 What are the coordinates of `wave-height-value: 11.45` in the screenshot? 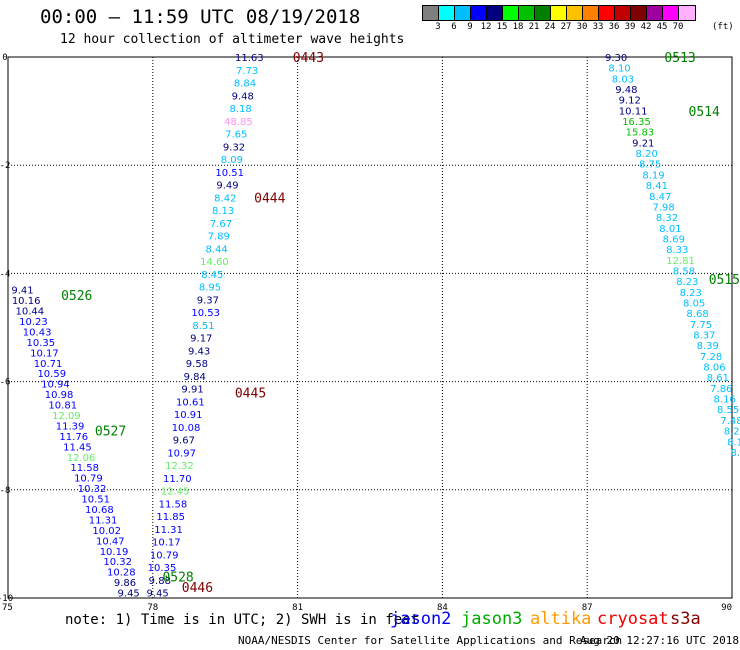 It's located at (77, 447).